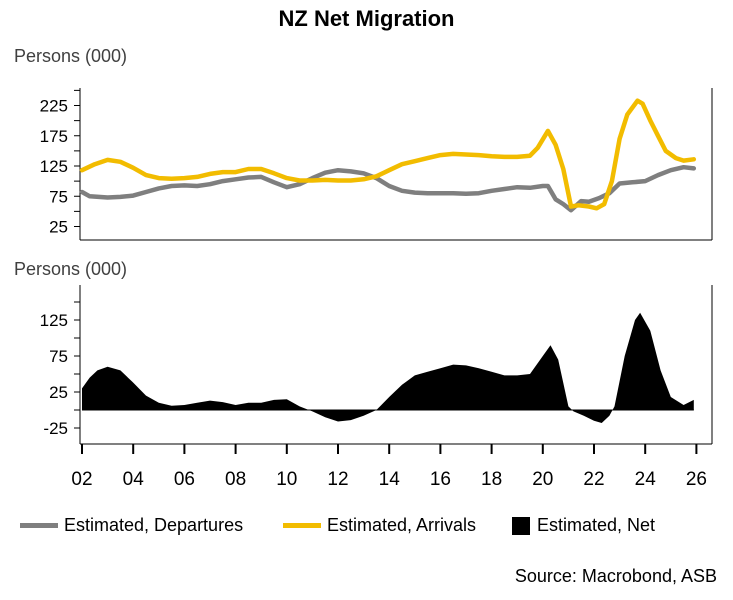 The image size is (733, 600). I want to click on legend-swatch-net, so click(521, 525).